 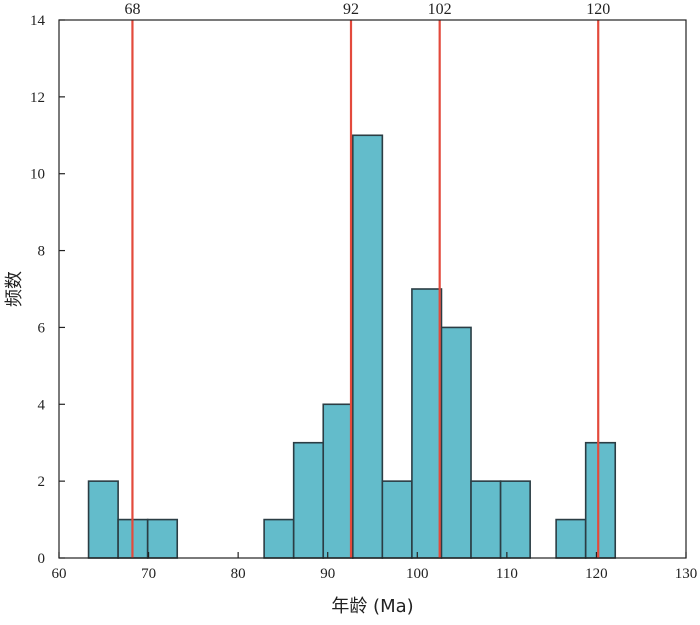 What do you see at coordinates (375, 567) in the screenshot?
I see `x-axis: 60 70 80 90 100 110 120 130` at bounding box center [375, 567].